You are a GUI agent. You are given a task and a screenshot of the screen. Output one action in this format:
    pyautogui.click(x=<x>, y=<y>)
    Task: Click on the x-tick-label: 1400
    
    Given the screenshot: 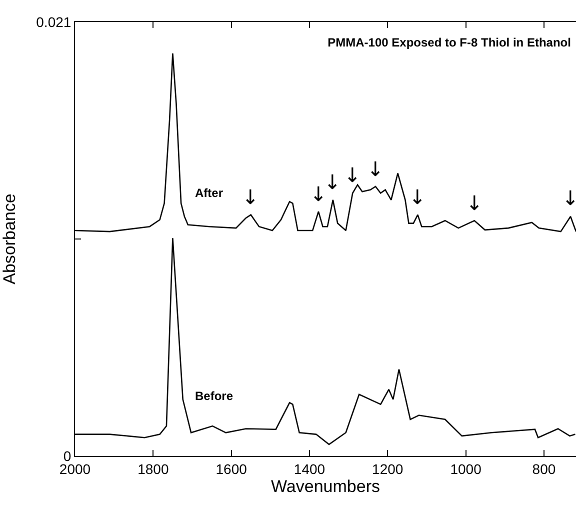 What is the action you would take?
    pyautogui.click(x=310, y=468)
    